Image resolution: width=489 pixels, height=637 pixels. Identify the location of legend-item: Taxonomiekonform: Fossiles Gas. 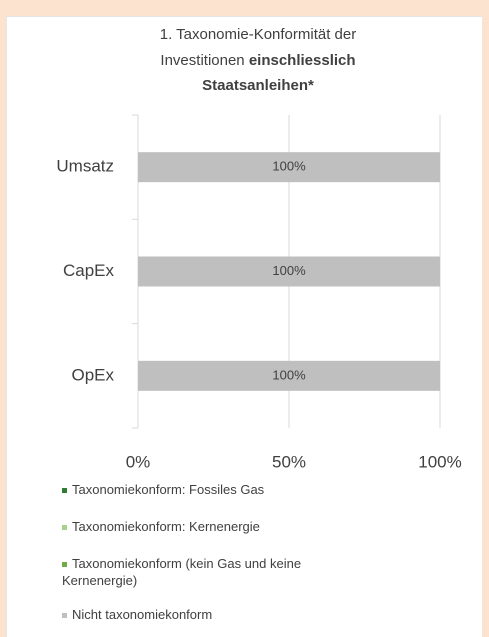
(192, 489).